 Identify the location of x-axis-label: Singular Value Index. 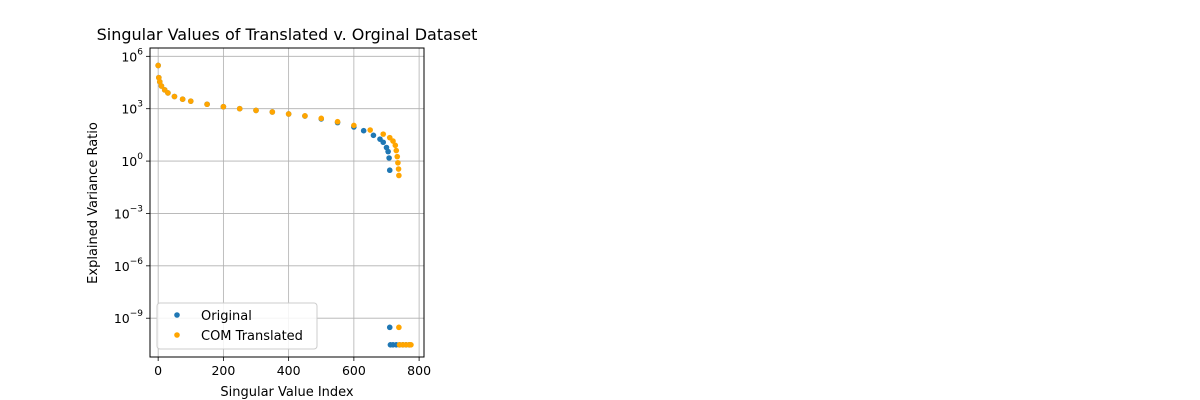
(287, 392).